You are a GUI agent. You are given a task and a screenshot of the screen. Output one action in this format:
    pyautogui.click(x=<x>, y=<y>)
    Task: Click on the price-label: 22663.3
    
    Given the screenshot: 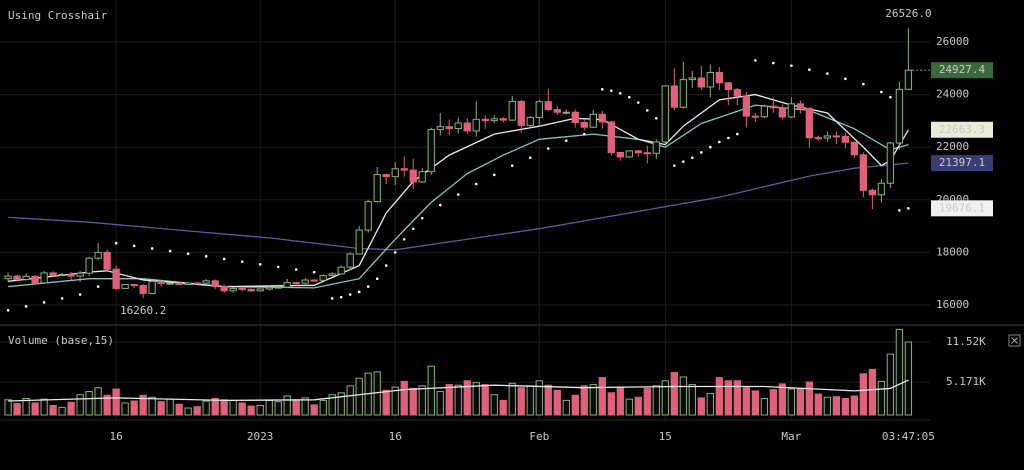 What is the action you would take?
    pyautogui.click(x=962, y=129)
    